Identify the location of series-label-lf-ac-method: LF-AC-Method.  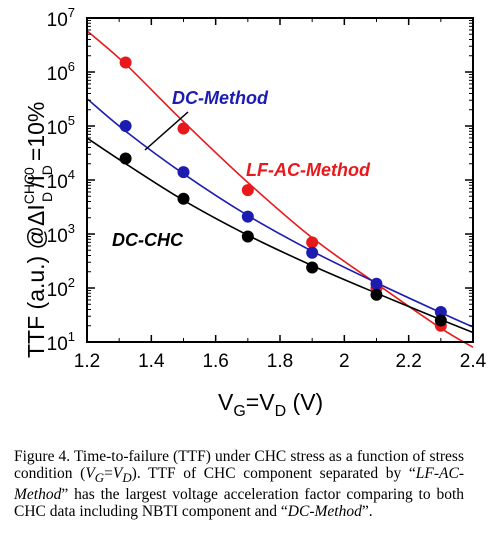
(308, 170).